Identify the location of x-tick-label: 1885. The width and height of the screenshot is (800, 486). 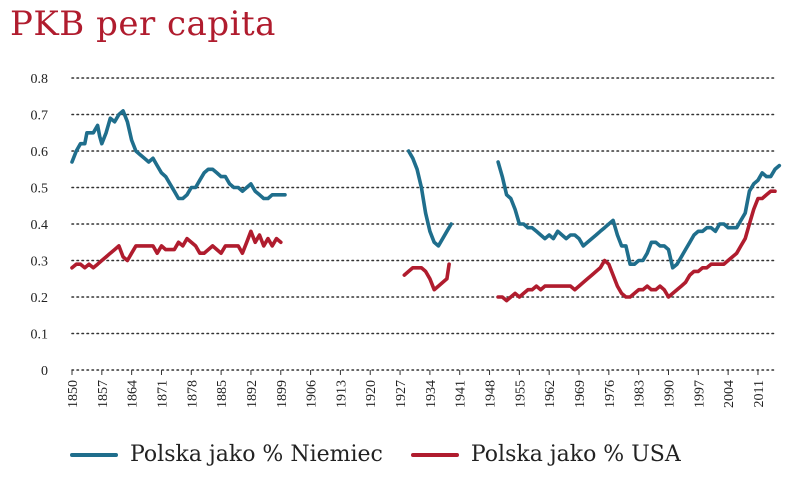
(222, 394).